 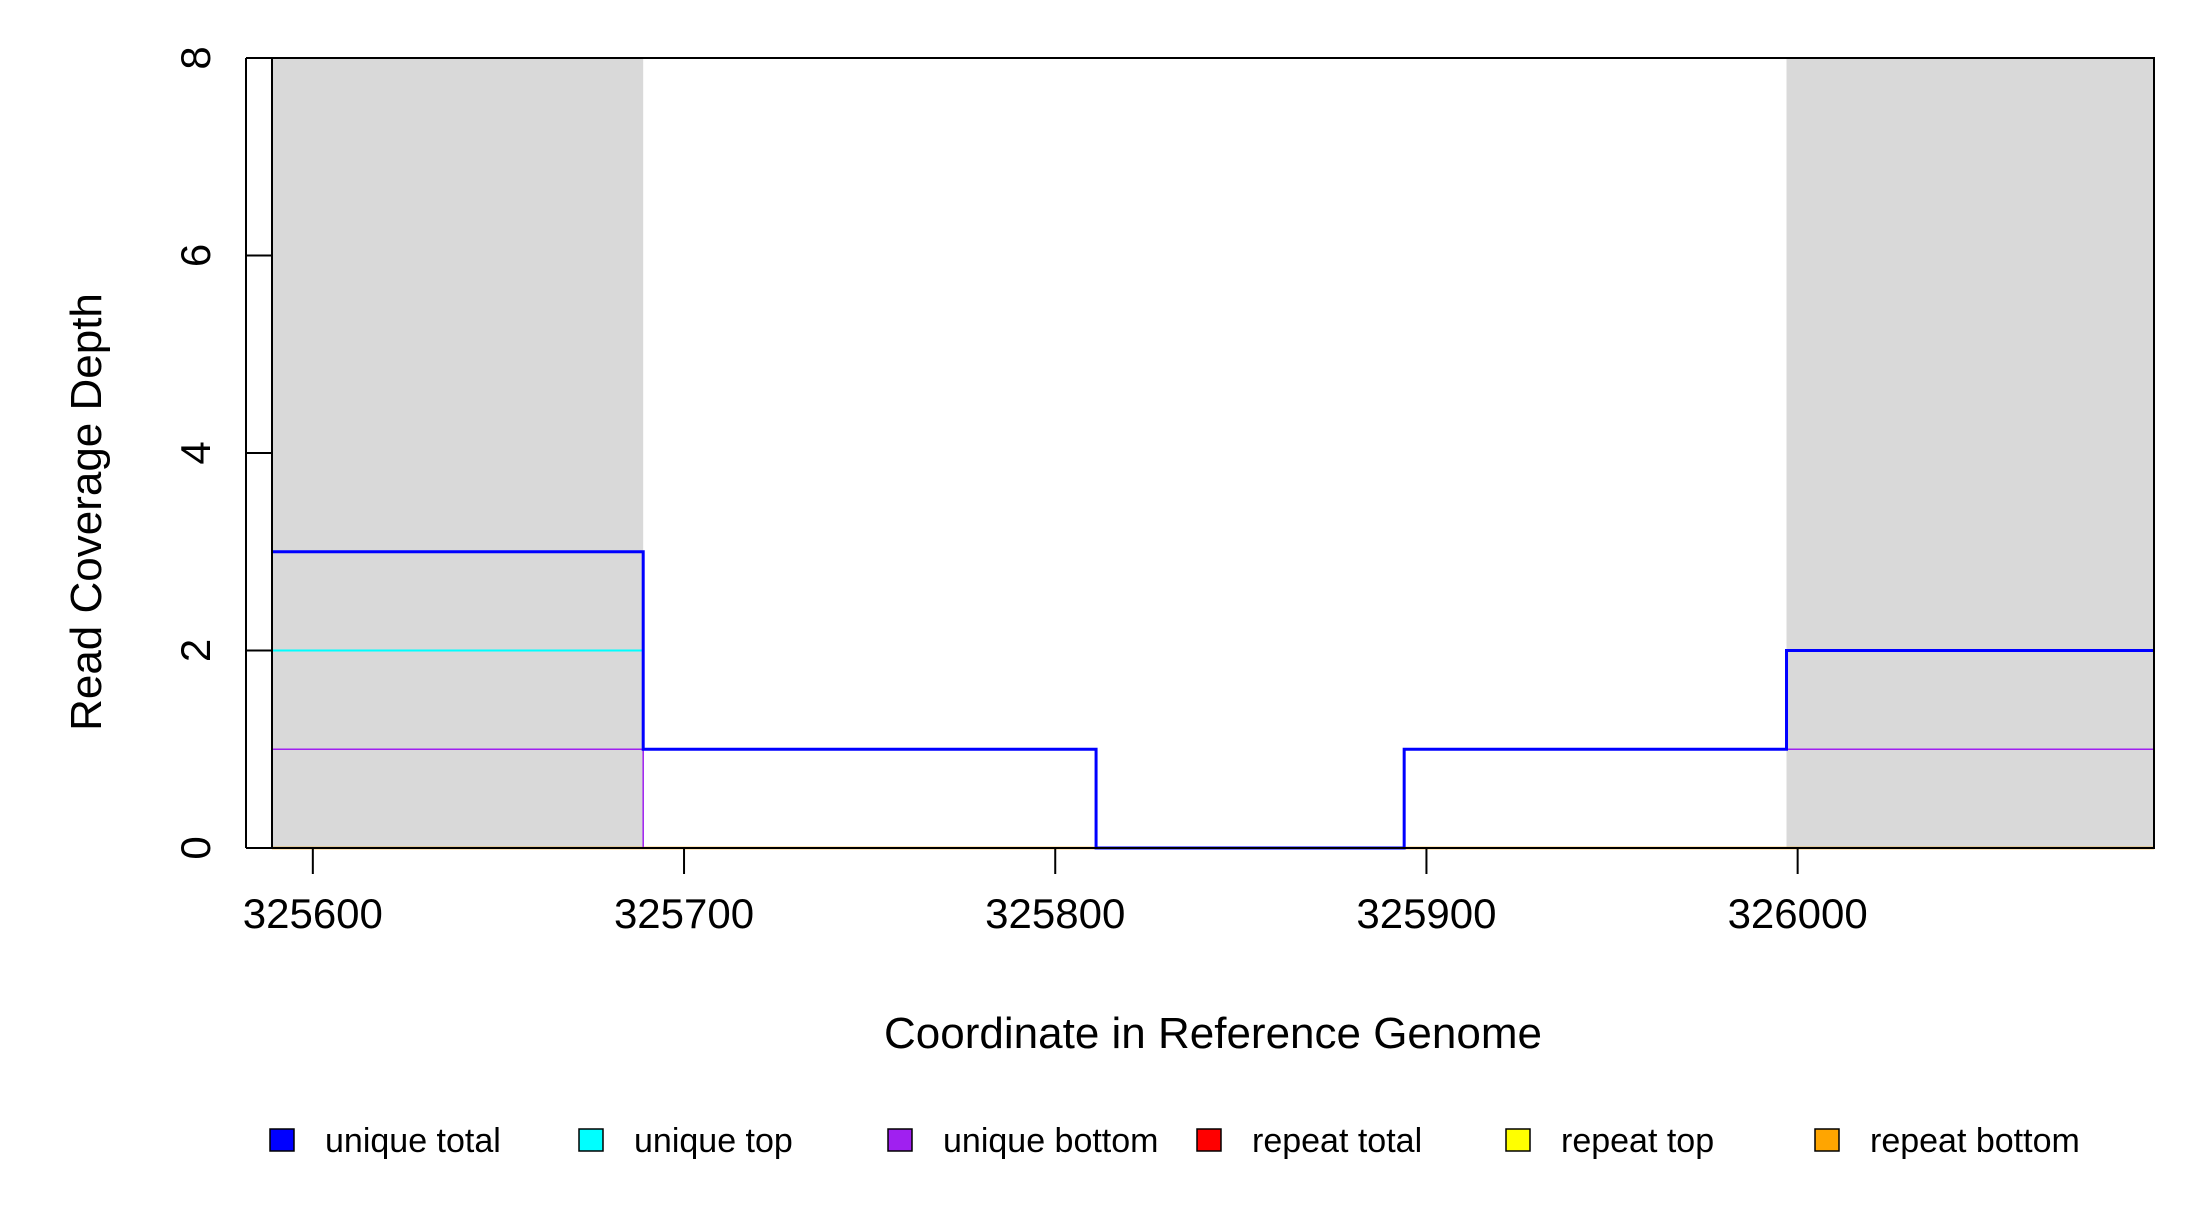 What do you see at coordinates (1637, 1141) in the screenshot?
I see `legend-label-repeat-top: repeat top` at bounding box center [1637, 1141].